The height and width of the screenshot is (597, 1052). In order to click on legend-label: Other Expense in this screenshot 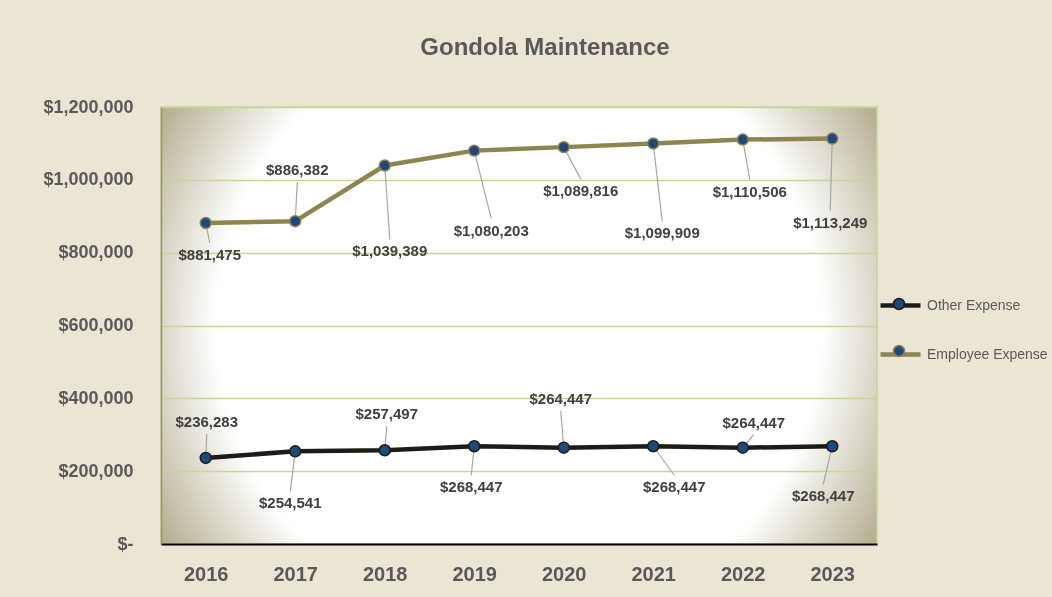, I will do `click(974, 304)`.